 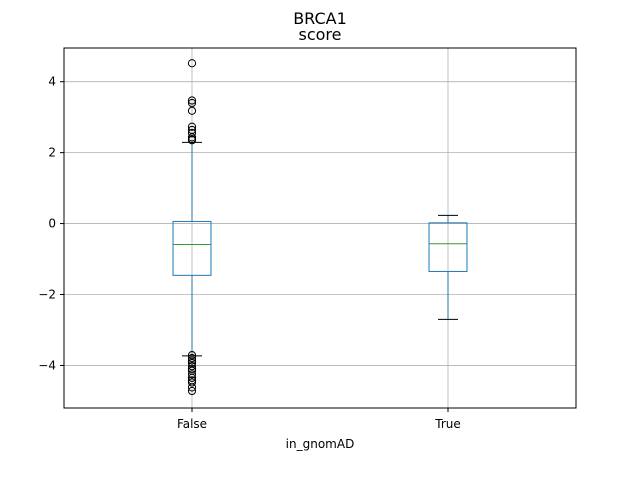 What do you see at coordinates (52, 153) in the screenshot?
I see `y-tick-label: 2` at bounding box center [52, 153].